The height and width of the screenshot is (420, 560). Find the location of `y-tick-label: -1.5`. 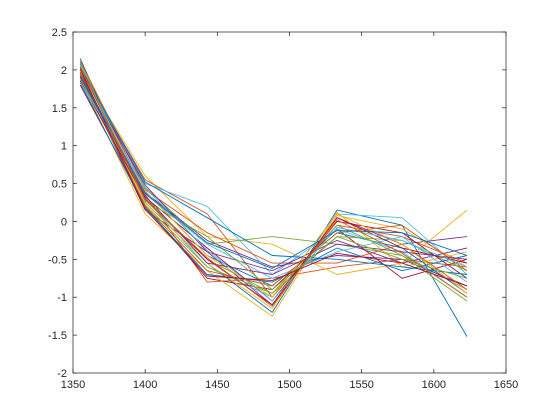

y-tick-label: -1.5 is located at coordinates (57, 336).